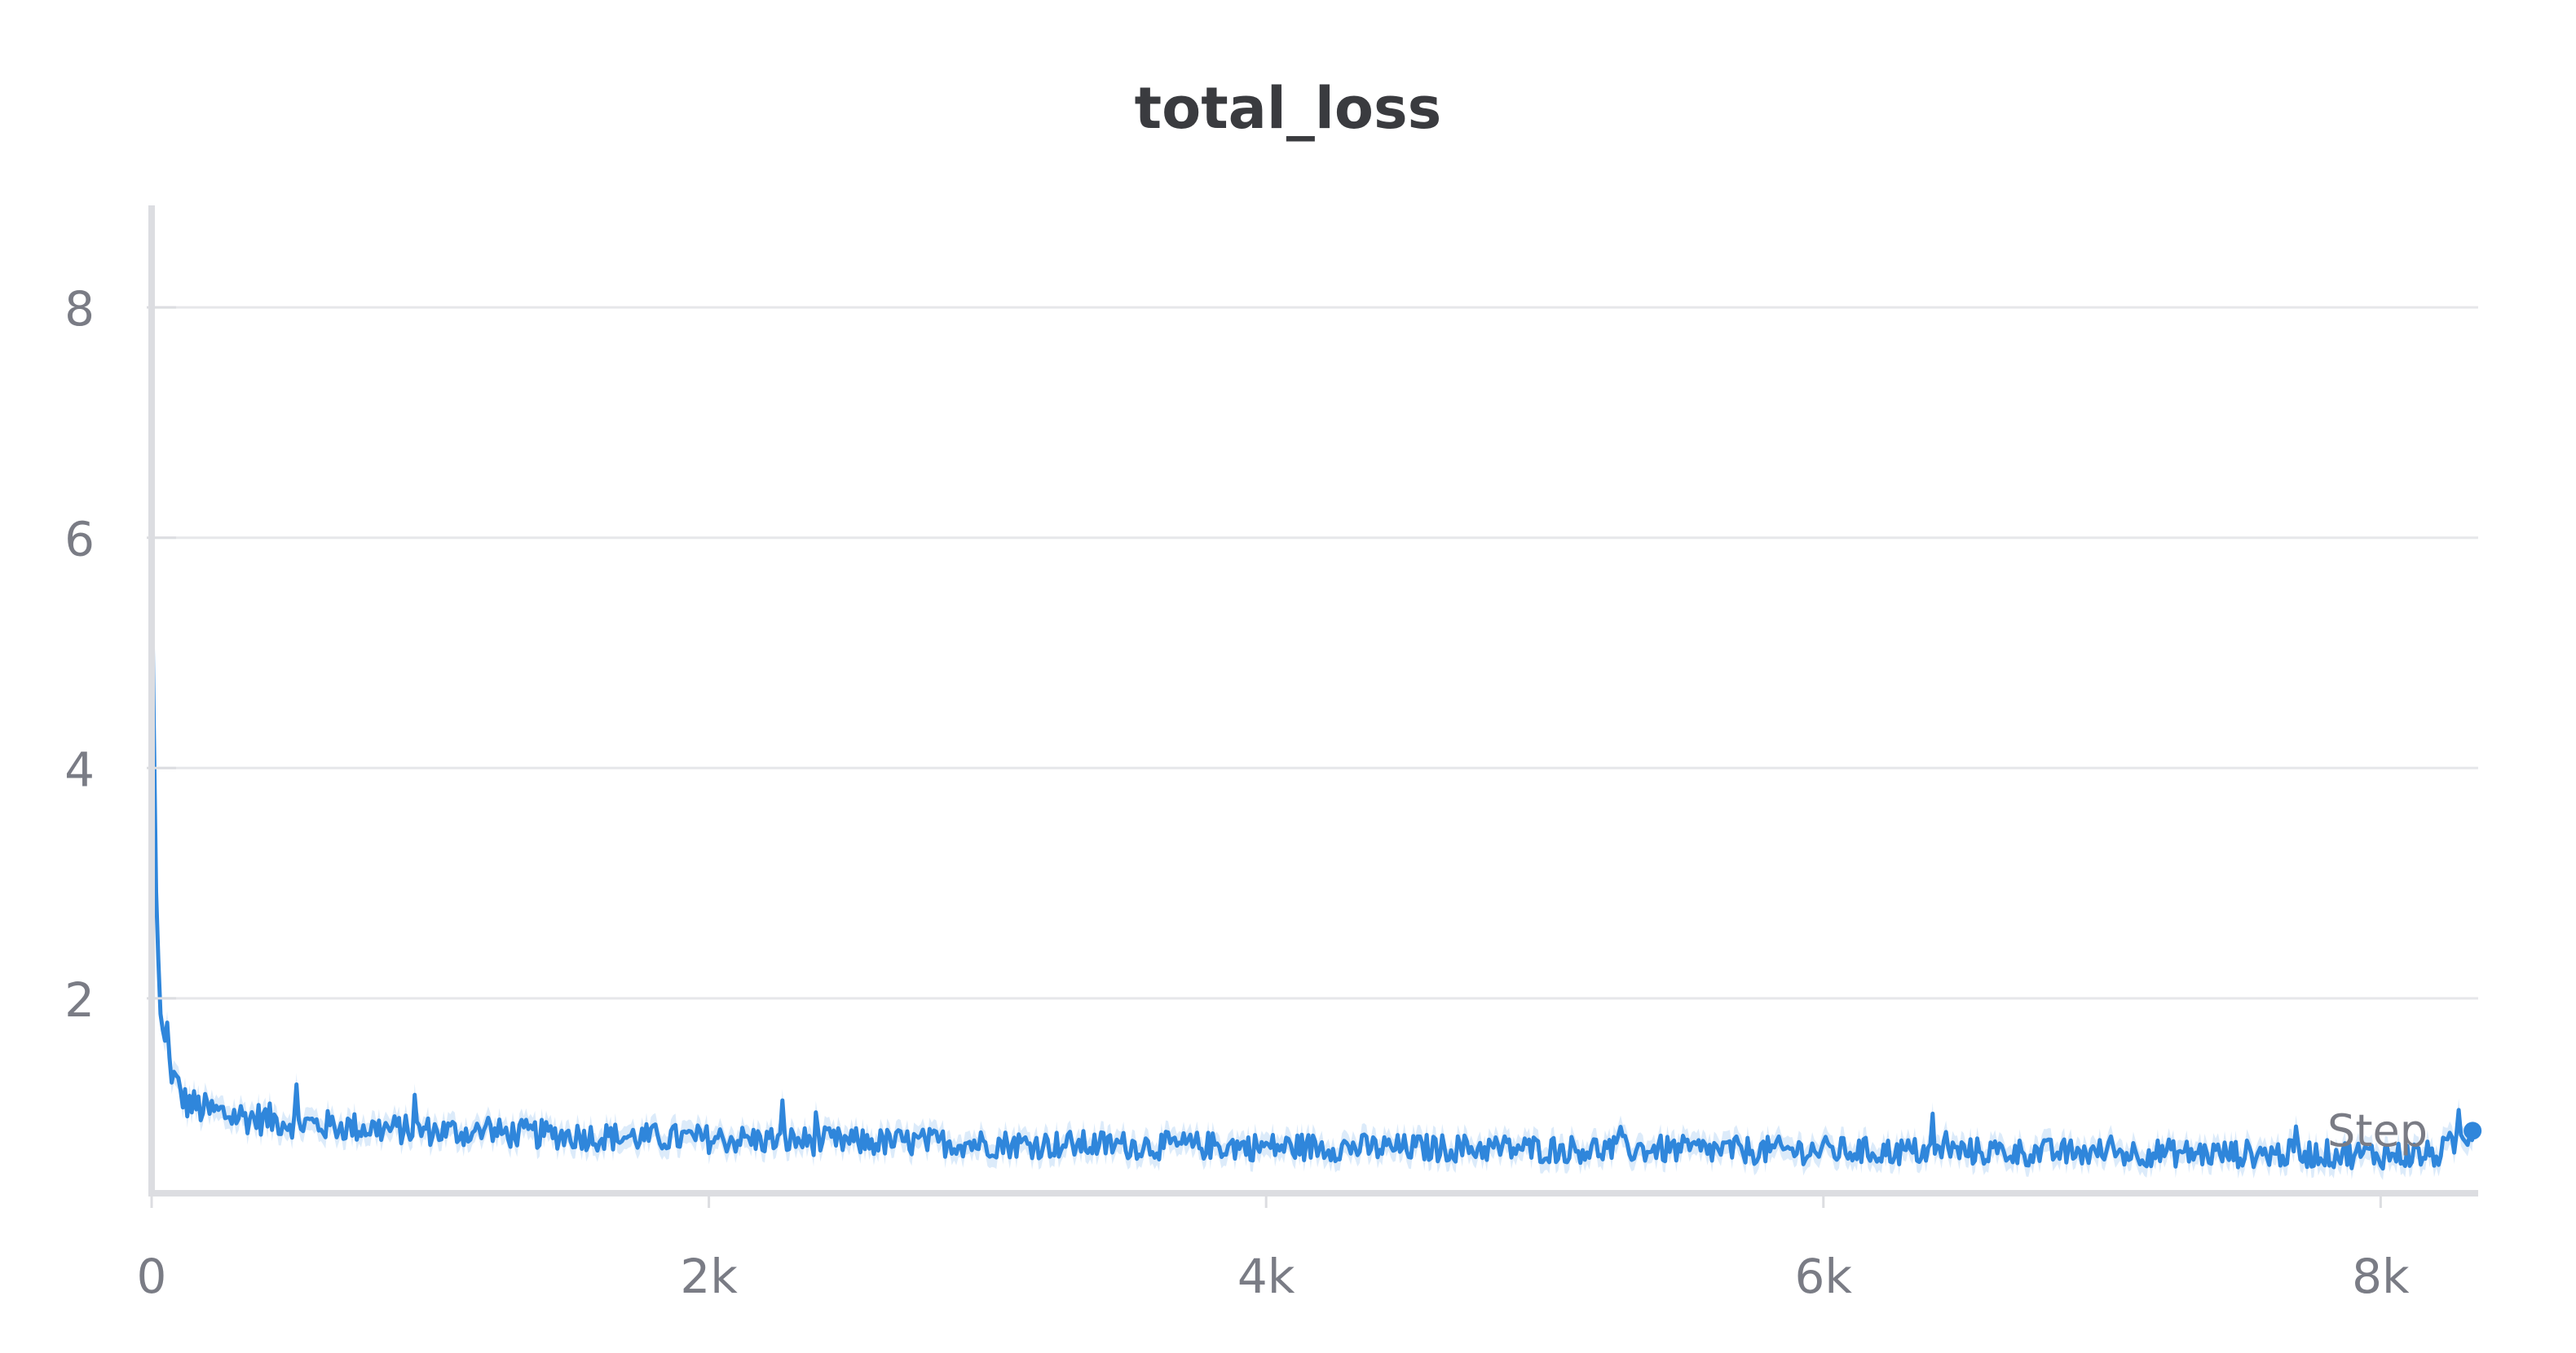 Image resolution: width=2576 pixels, height=1353 pixels. I want to click on x-tick-label: 0, so click(152, 1276).